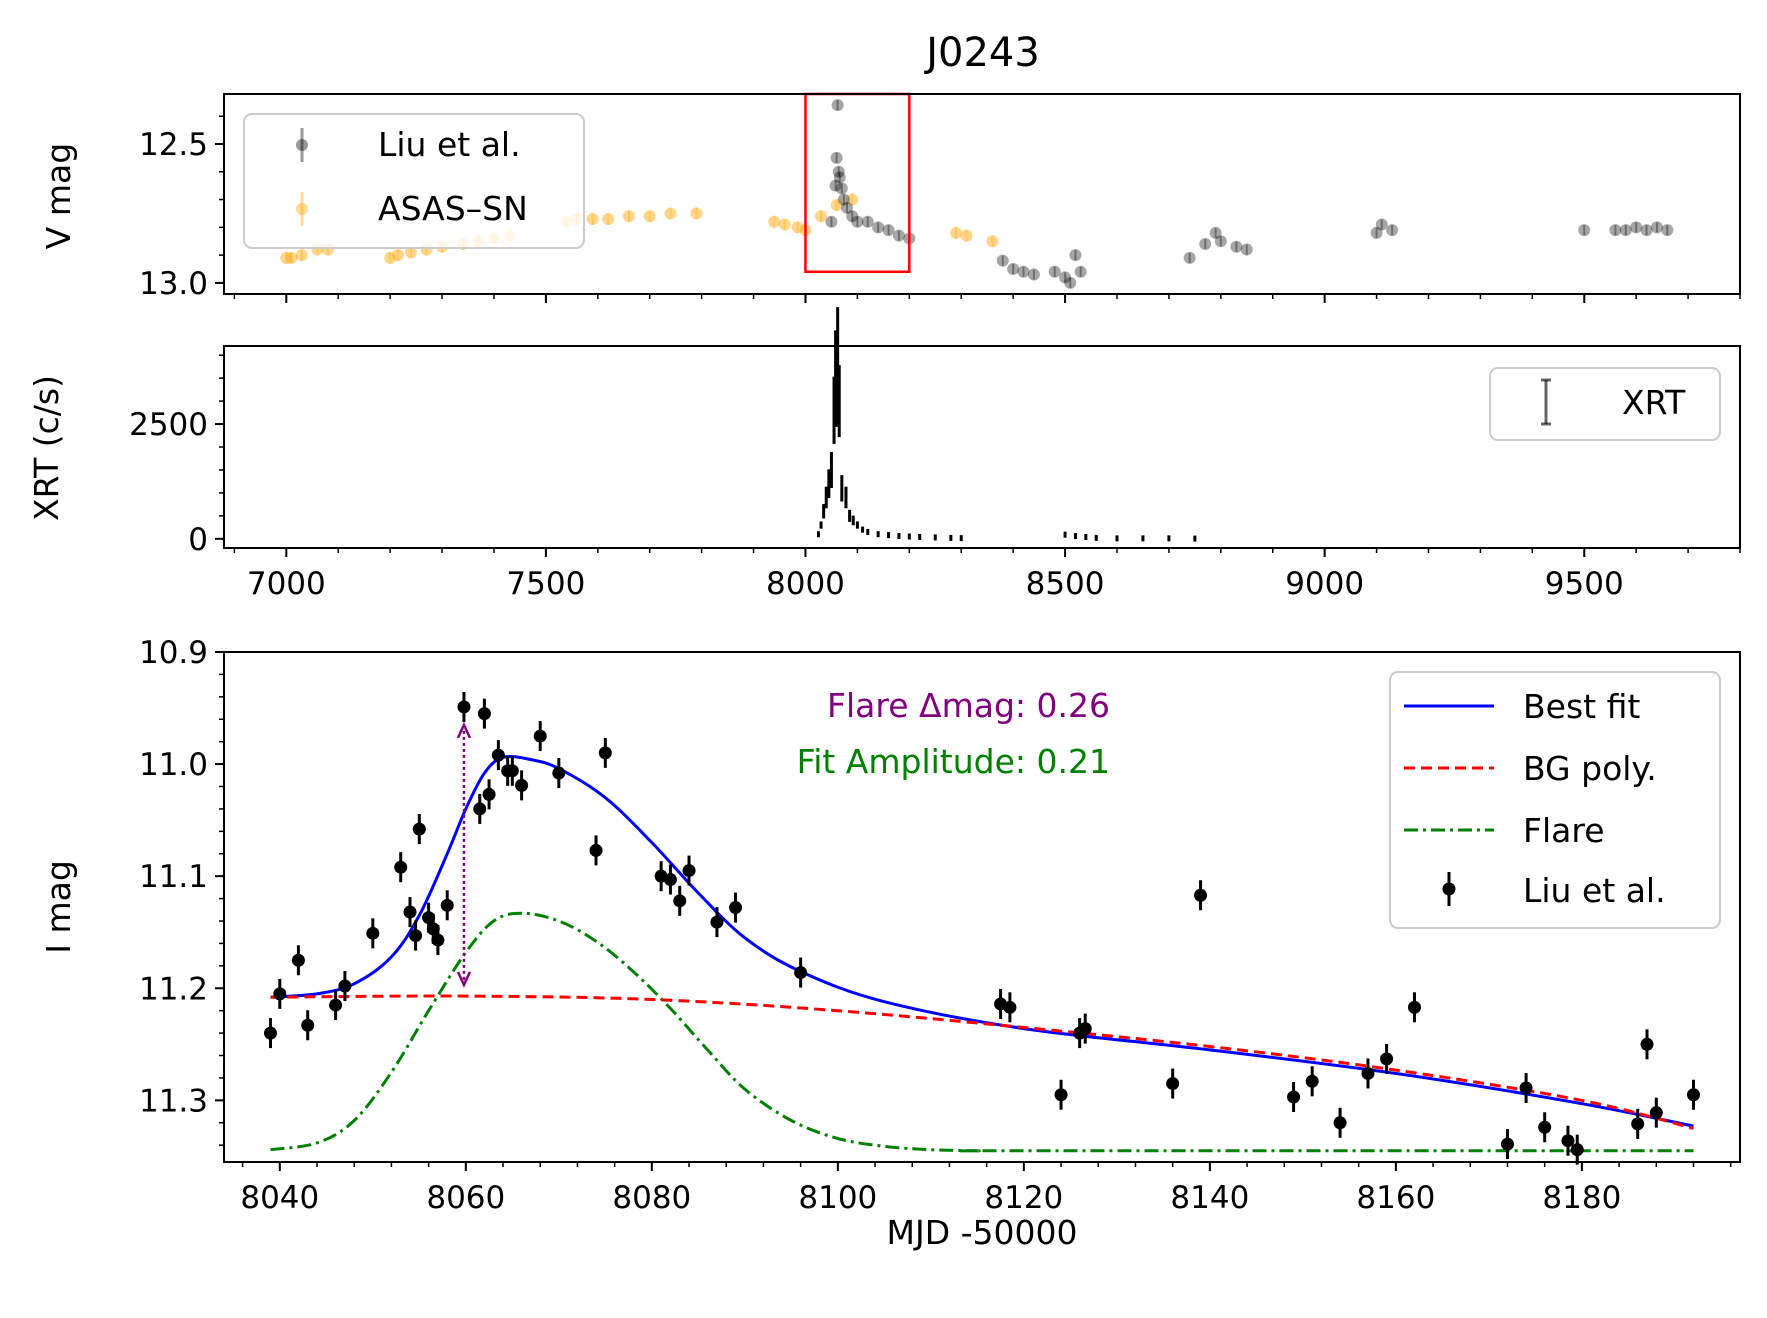 This screenshot has height=1318, width=1767. Describe the element at coordinates (173, 653) in the screenshot. I see `bot-ytick-label: 10.9` at that location.